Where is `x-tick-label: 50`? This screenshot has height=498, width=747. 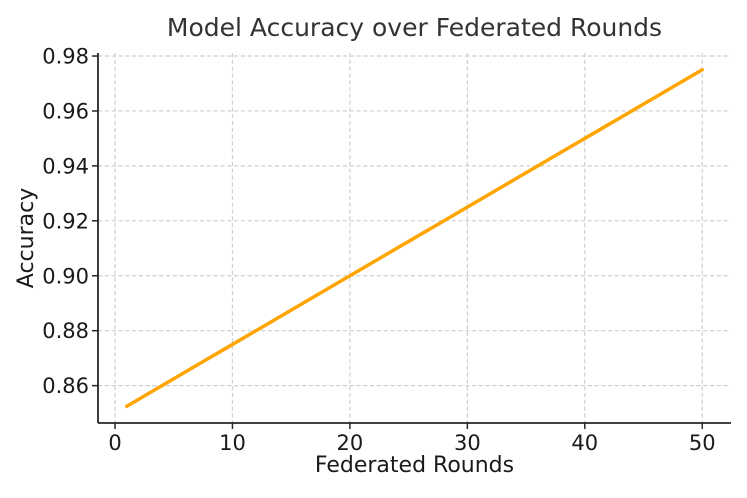 x-tick-label: 50 is located at coordinates (702, 443).